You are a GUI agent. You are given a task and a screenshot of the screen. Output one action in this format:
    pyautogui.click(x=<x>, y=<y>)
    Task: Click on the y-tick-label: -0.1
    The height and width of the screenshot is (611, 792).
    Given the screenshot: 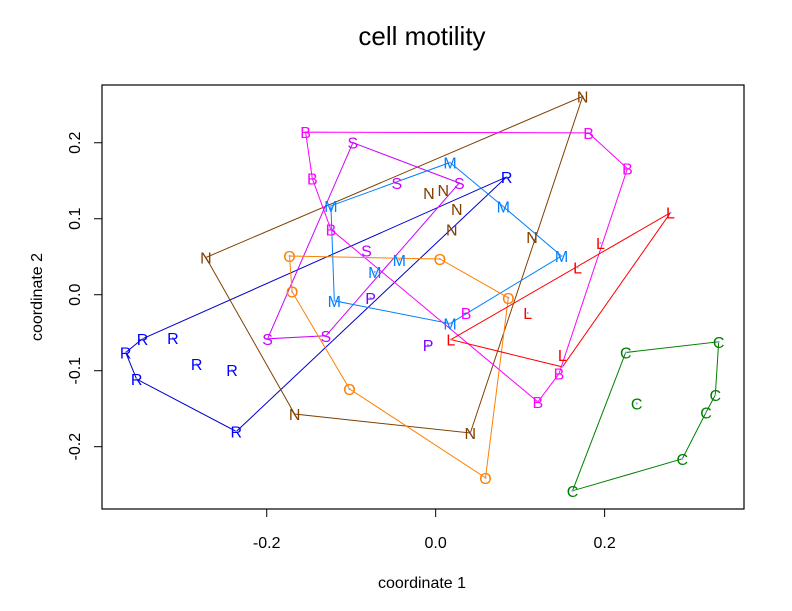 What is the action you would take?
    pyautogui.click(x=75, y=371)
    